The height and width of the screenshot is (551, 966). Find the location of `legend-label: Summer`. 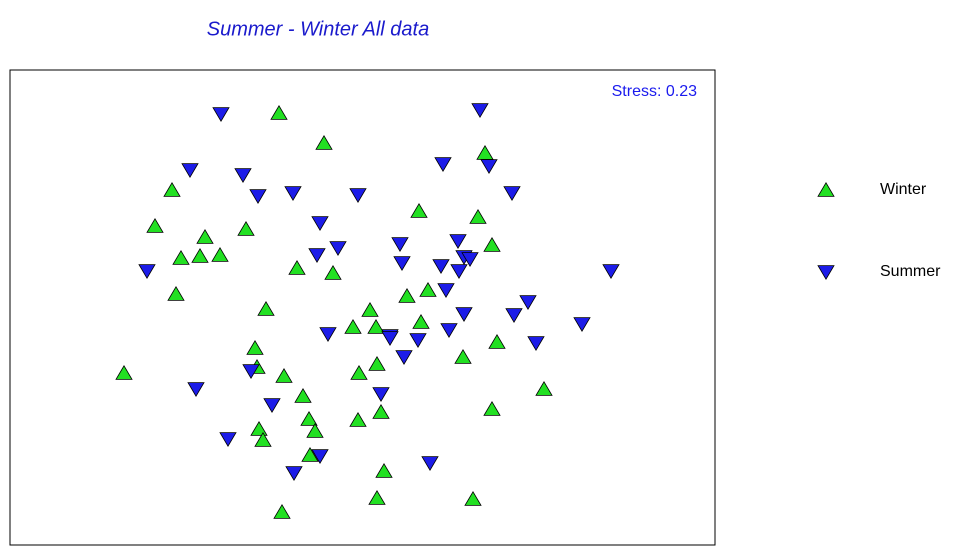

legend-label: Summer is located at coordinates (910, 271).